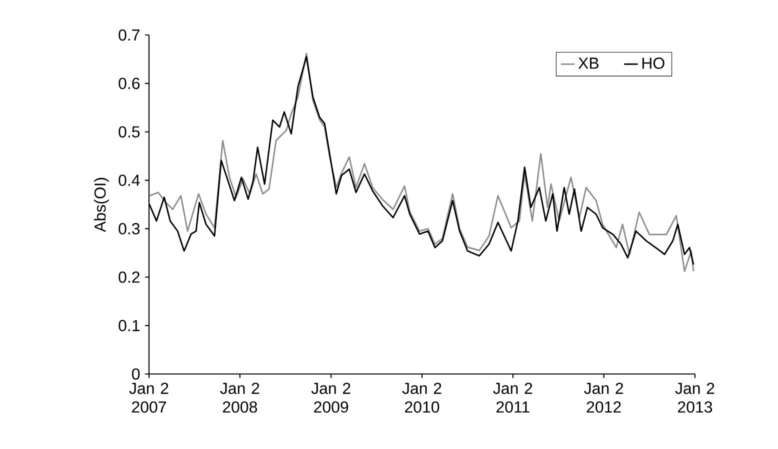  I want to click on x-tick-label: Jan 2 2010, so click(422, 397).